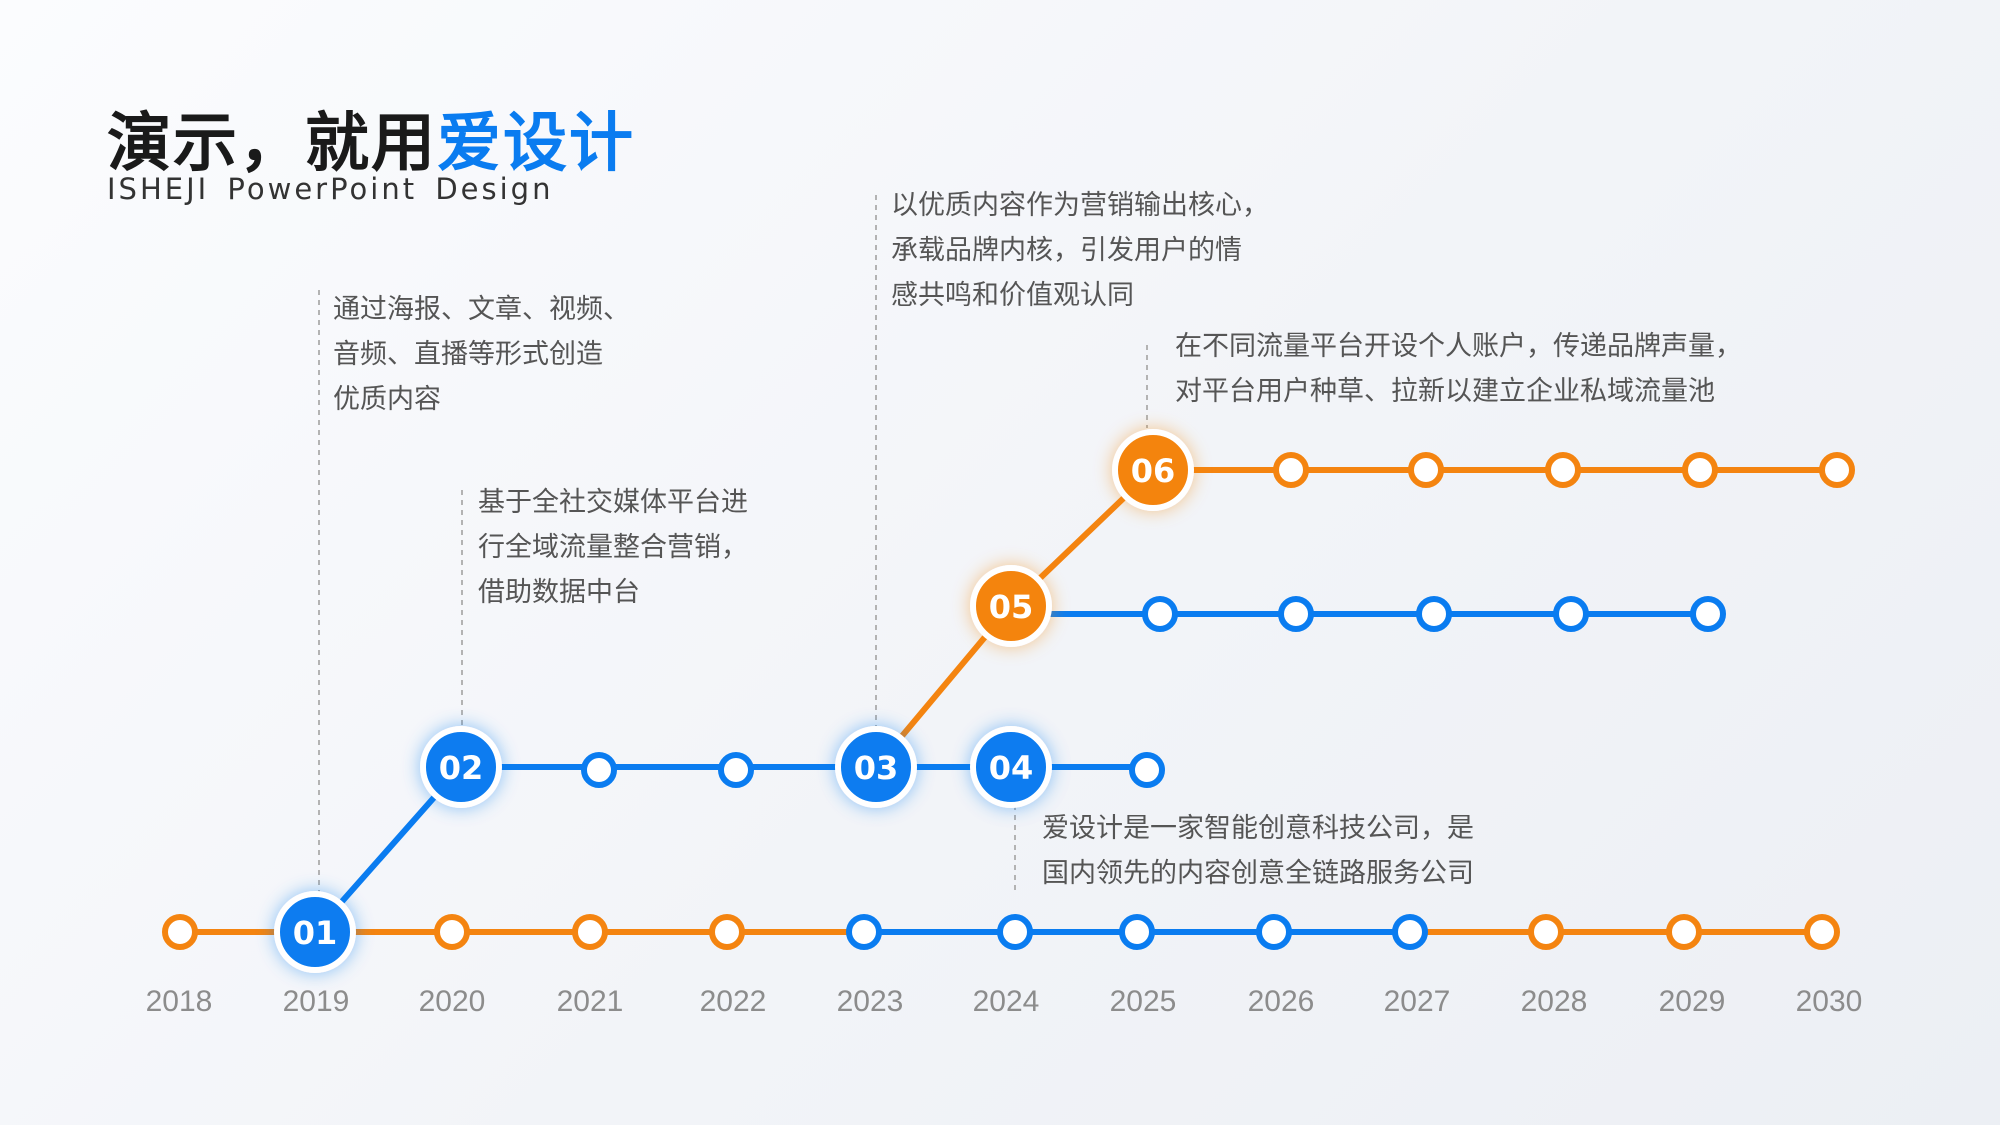  I want to click on note-line: 在不同流量平台开设个人账户，传递品牌声量，, so click(1458, 346).